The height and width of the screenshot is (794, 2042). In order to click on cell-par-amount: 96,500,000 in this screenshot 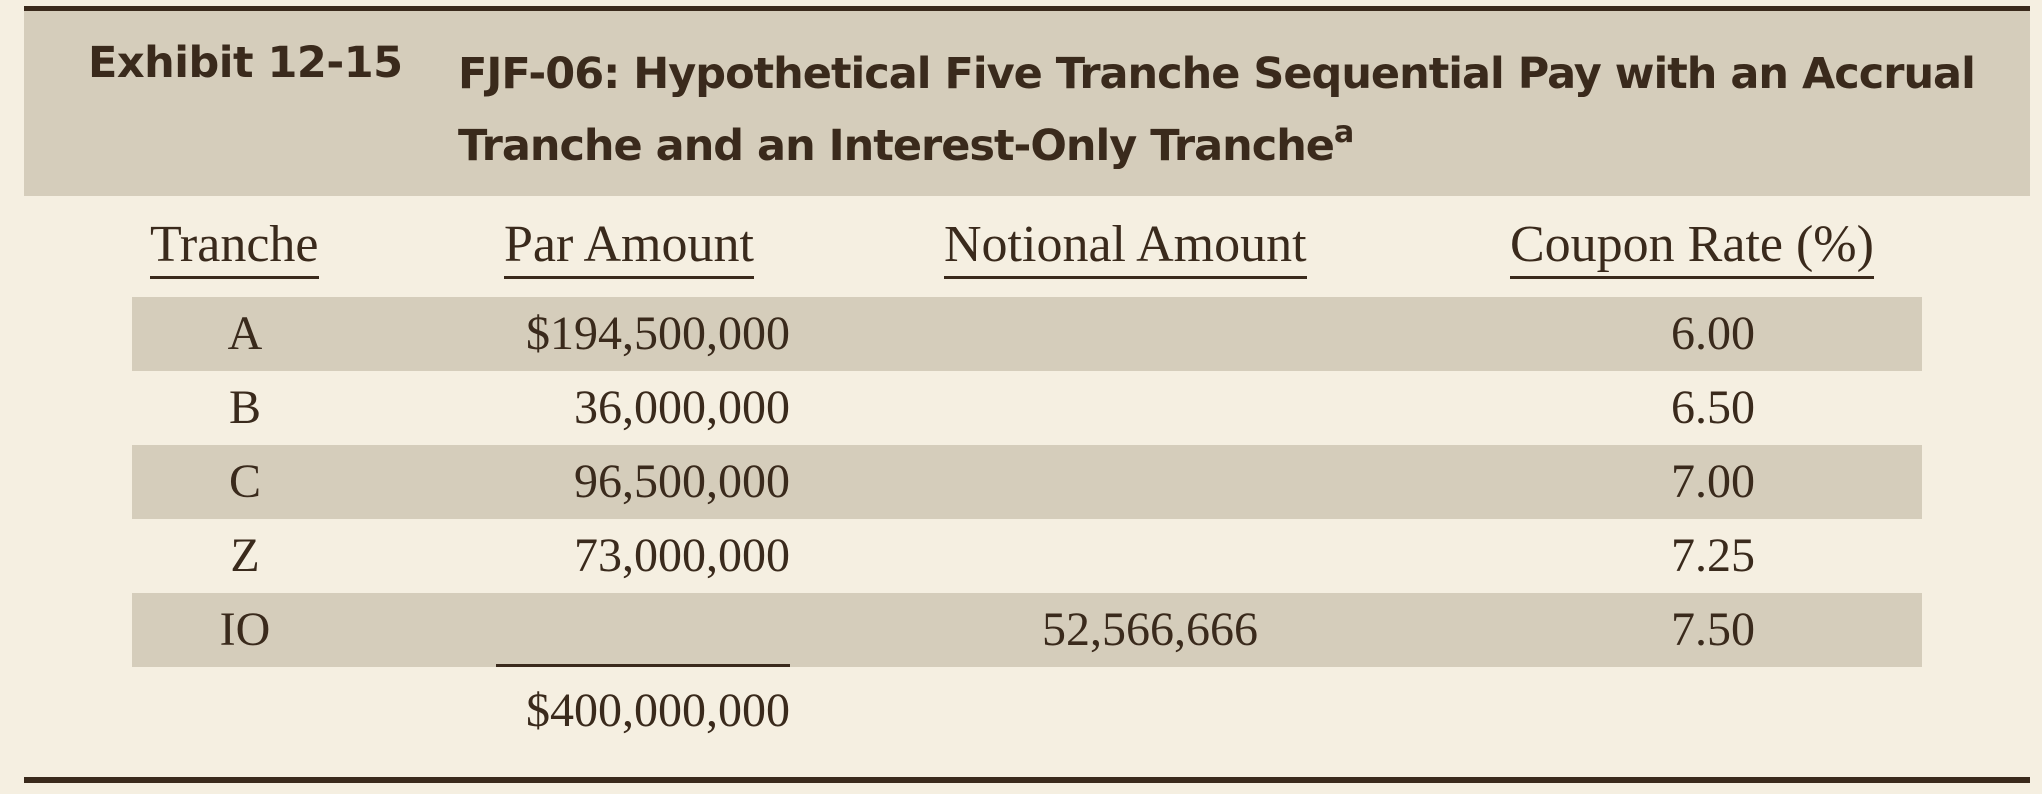, I will do `click(682, 481)`.